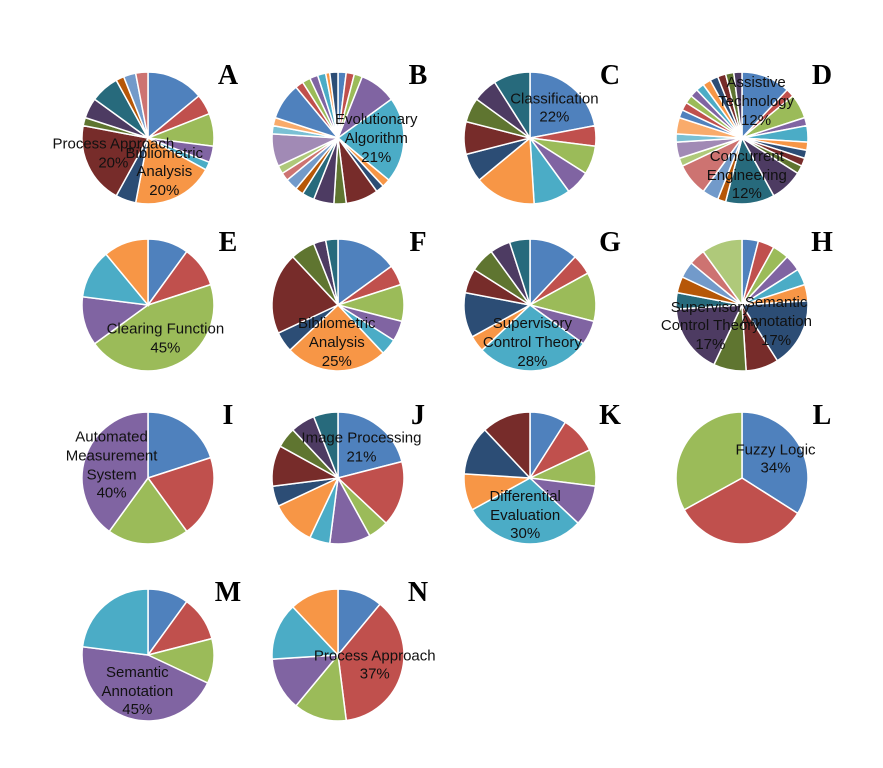  What do you see at coordinates (747, 176) in the screenshot?
I see `slice-label: Concurrent Engineering 12%` at bounding box center [747, 176].